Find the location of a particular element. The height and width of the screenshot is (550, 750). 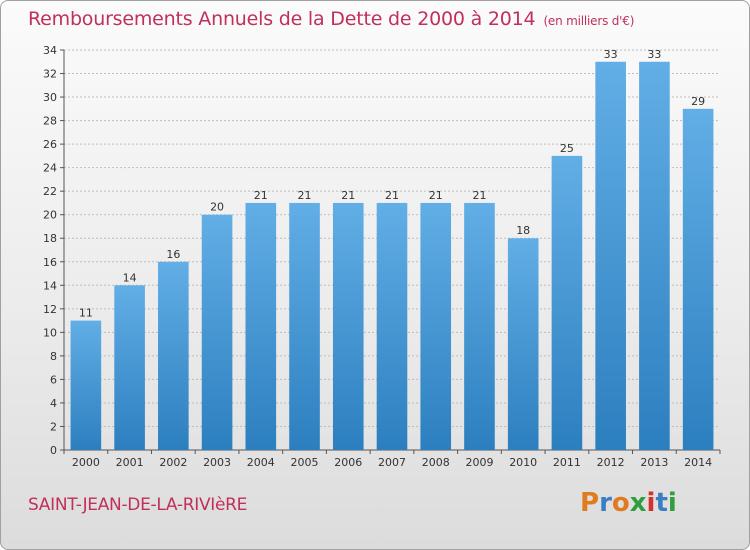

y-tick-label: 34 is located at coordinates (50, 50).